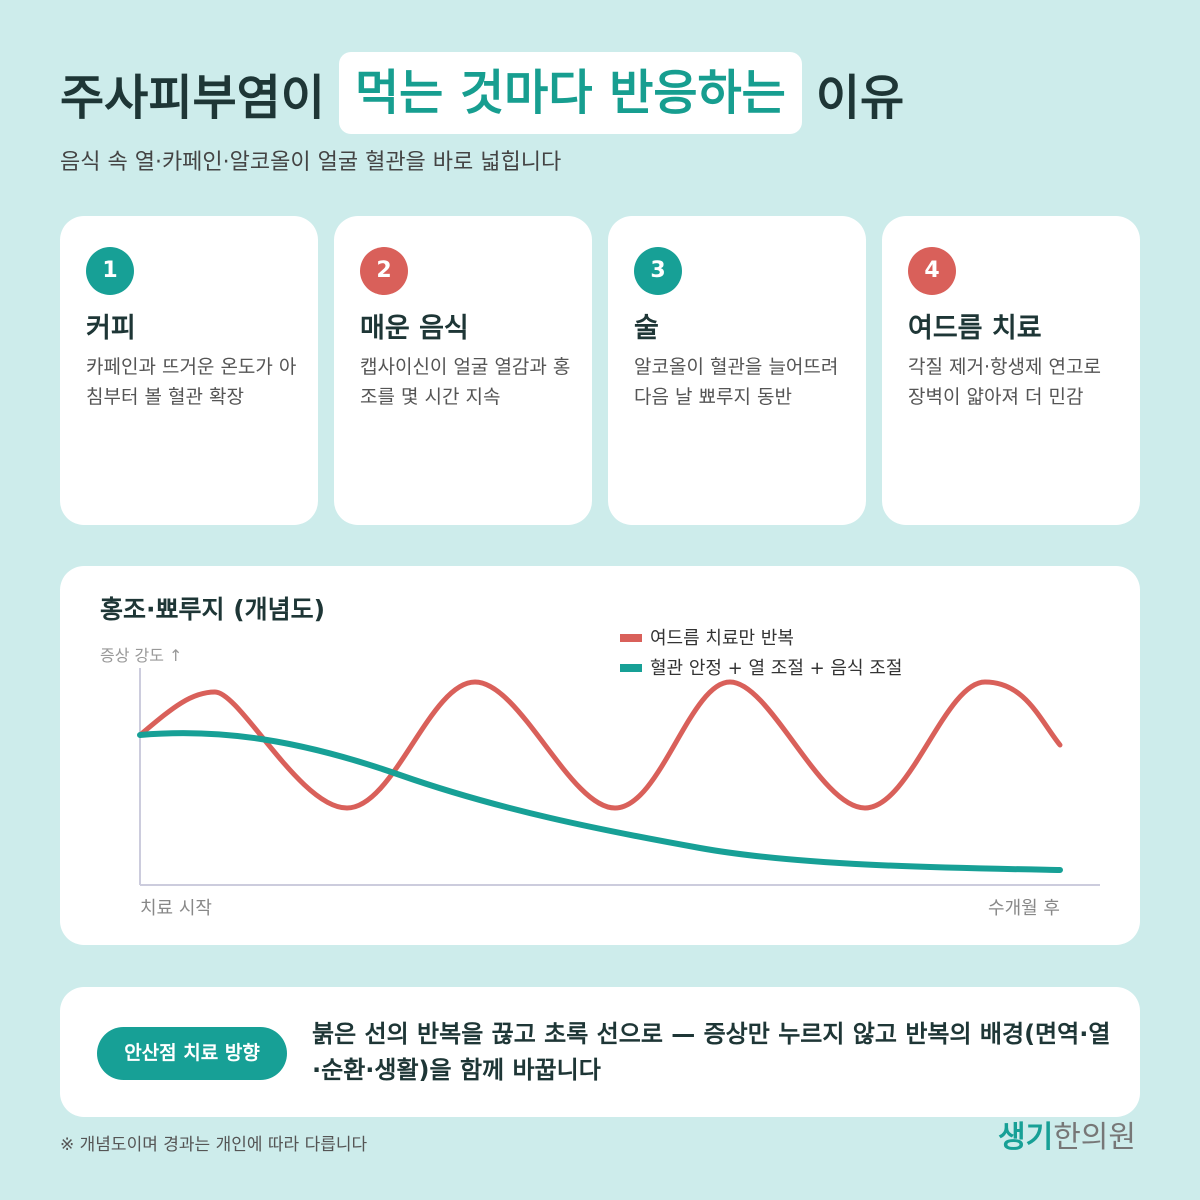 The image size is (1200, 1200). Describe the element at coordinates (111, 328) in the screenshot. I see `card-title: 커피` at that location.